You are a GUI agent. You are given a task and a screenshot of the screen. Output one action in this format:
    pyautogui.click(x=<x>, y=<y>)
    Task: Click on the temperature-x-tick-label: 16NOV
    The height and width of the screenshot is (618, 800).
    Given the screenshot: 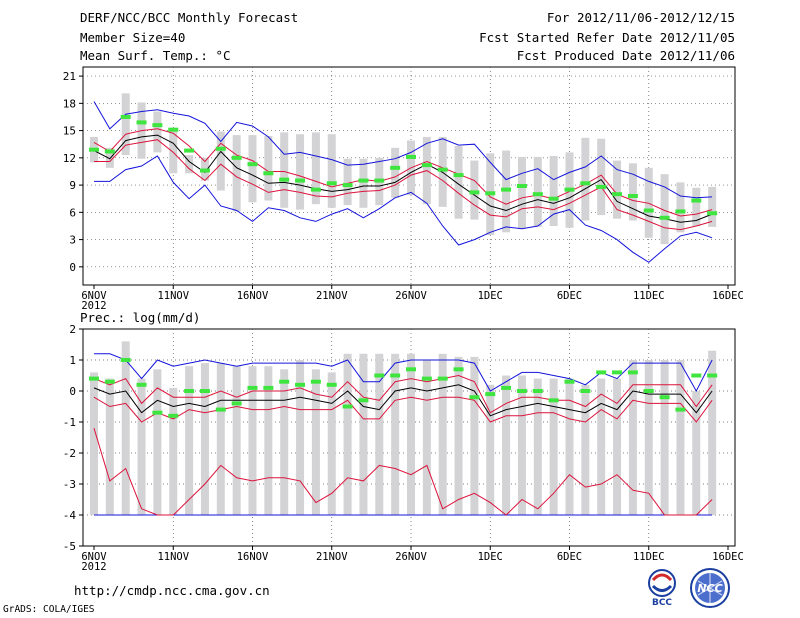 What is the action you would take?
    pyautogui.click(x=253, y=296)
    